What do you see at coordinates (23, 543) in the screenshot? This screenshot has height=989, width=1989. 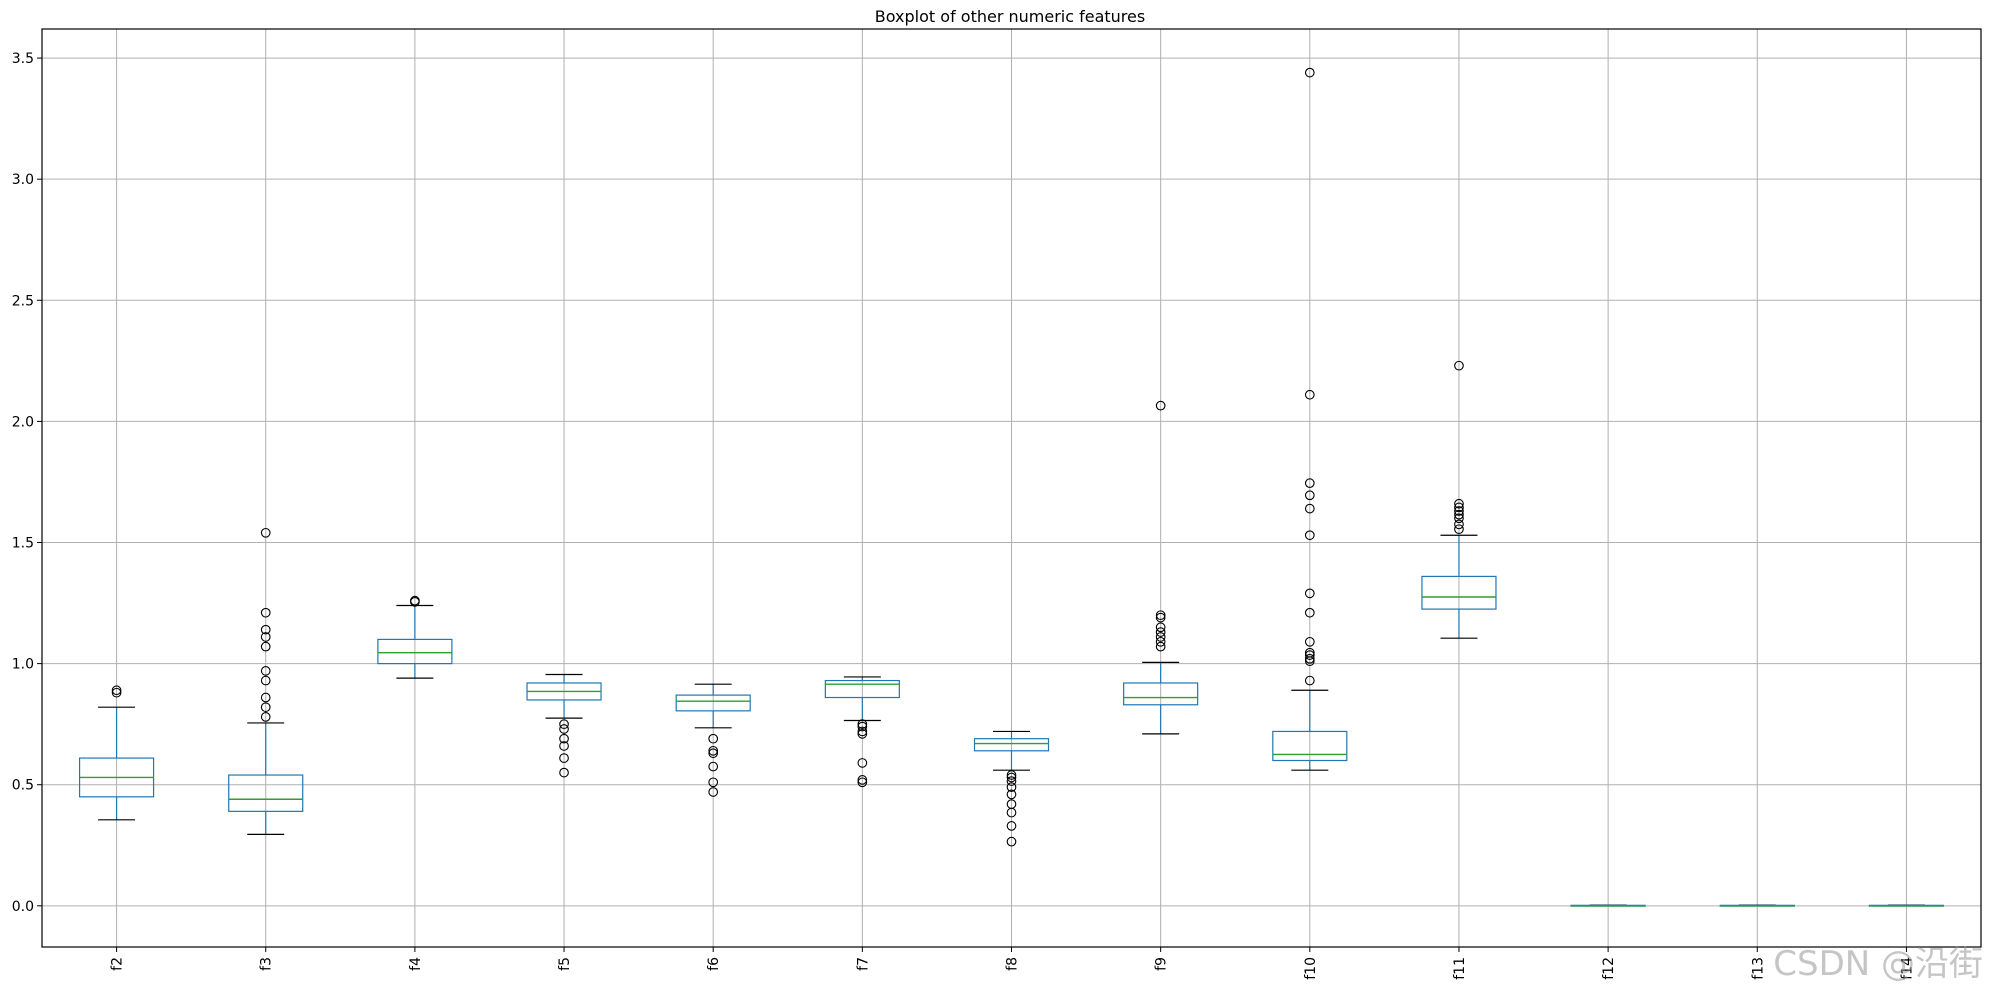 I see `y-tick-label: 1.5` at bounding box center [23, 543].